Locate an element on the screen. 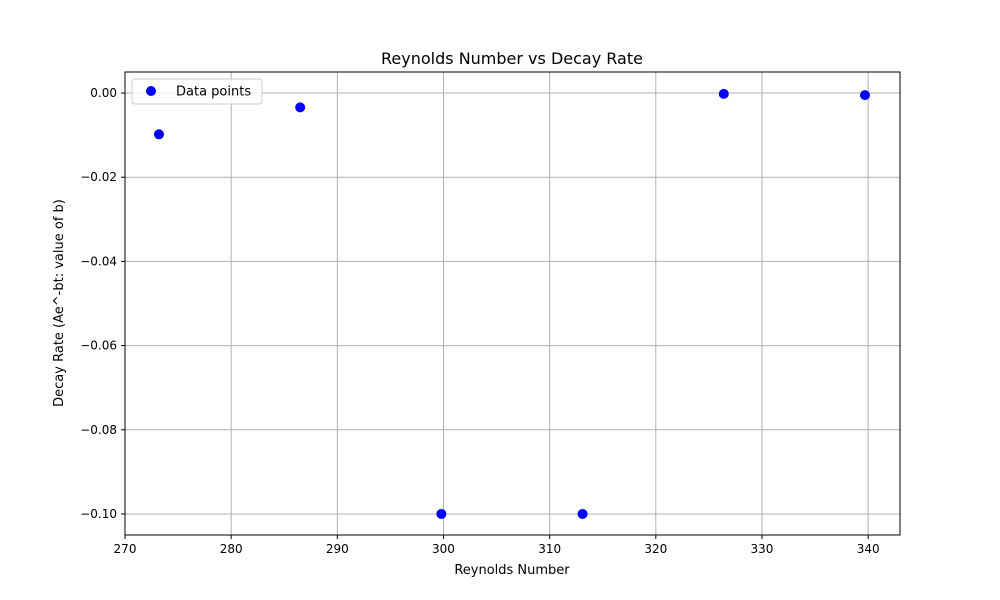  legend-marker is located at coordinates (151, 91).